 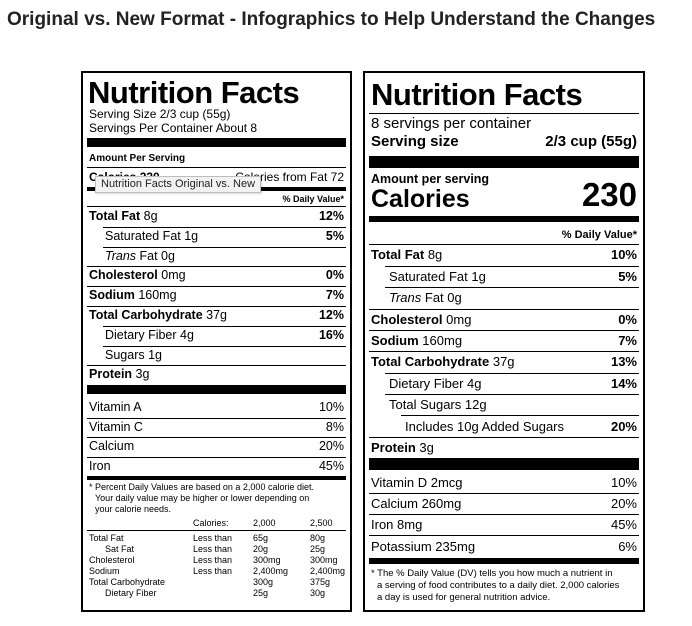 What do you see at coordinates (430, 361) in the screenshot?
I see `nutrient-name: Total Carbohydrate` at bounding box center [430, 361].